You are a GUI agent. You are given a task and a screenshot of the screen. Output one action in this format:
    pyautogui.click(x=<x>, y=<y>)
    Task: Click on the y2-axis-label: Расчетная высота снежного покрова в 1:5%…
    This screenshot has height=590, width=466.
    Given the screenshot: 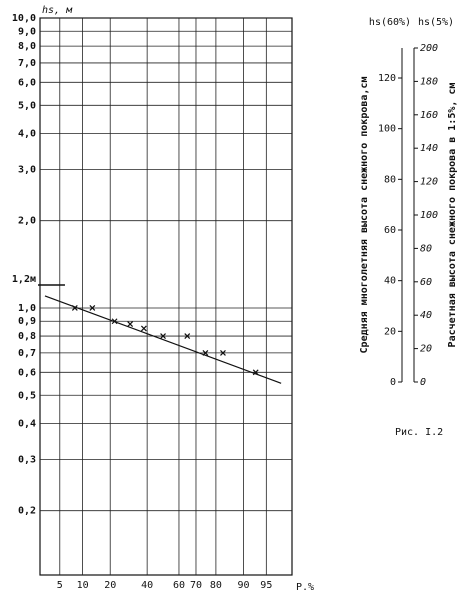 What is the action you would take?
    pyautogui.click(x=452, y=215)
    